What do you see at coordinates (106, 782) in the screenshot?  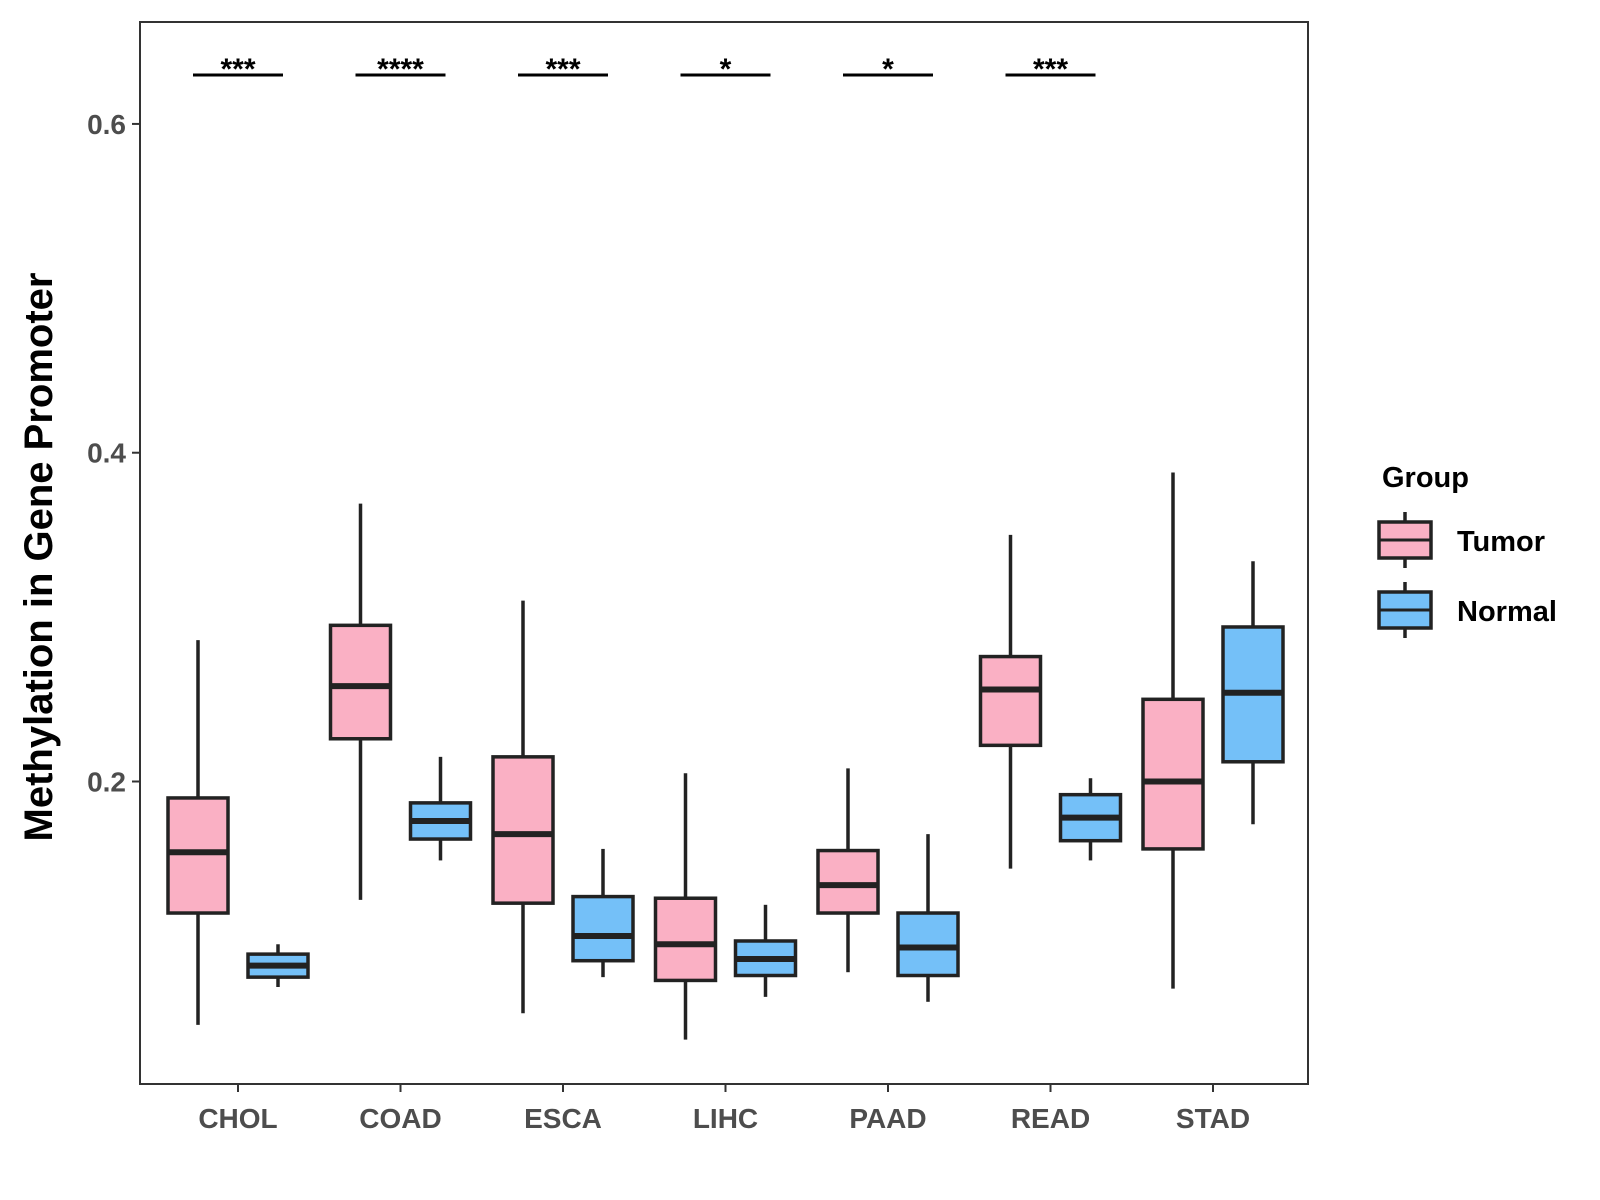 I see `y-tick-label: 0.2` at bounding box center [106, 782].